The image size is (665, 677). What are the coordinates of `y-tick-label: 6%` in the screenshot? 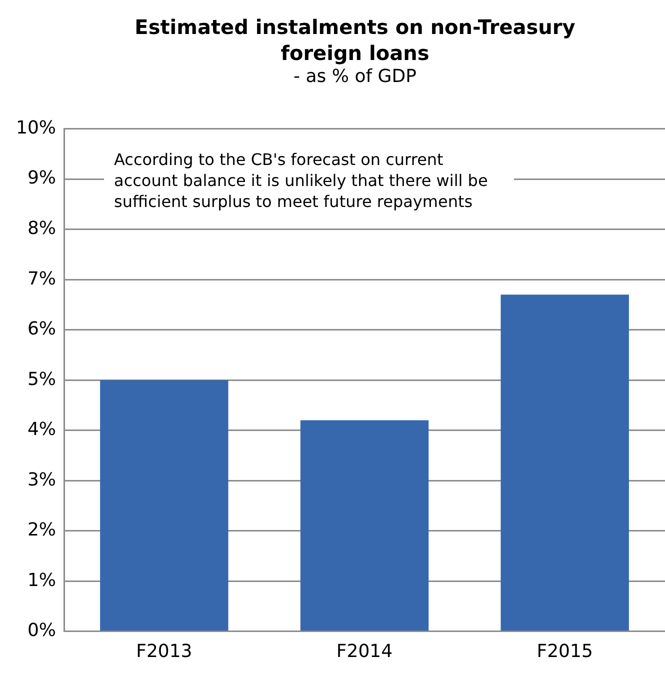 It's located at (41, 329).